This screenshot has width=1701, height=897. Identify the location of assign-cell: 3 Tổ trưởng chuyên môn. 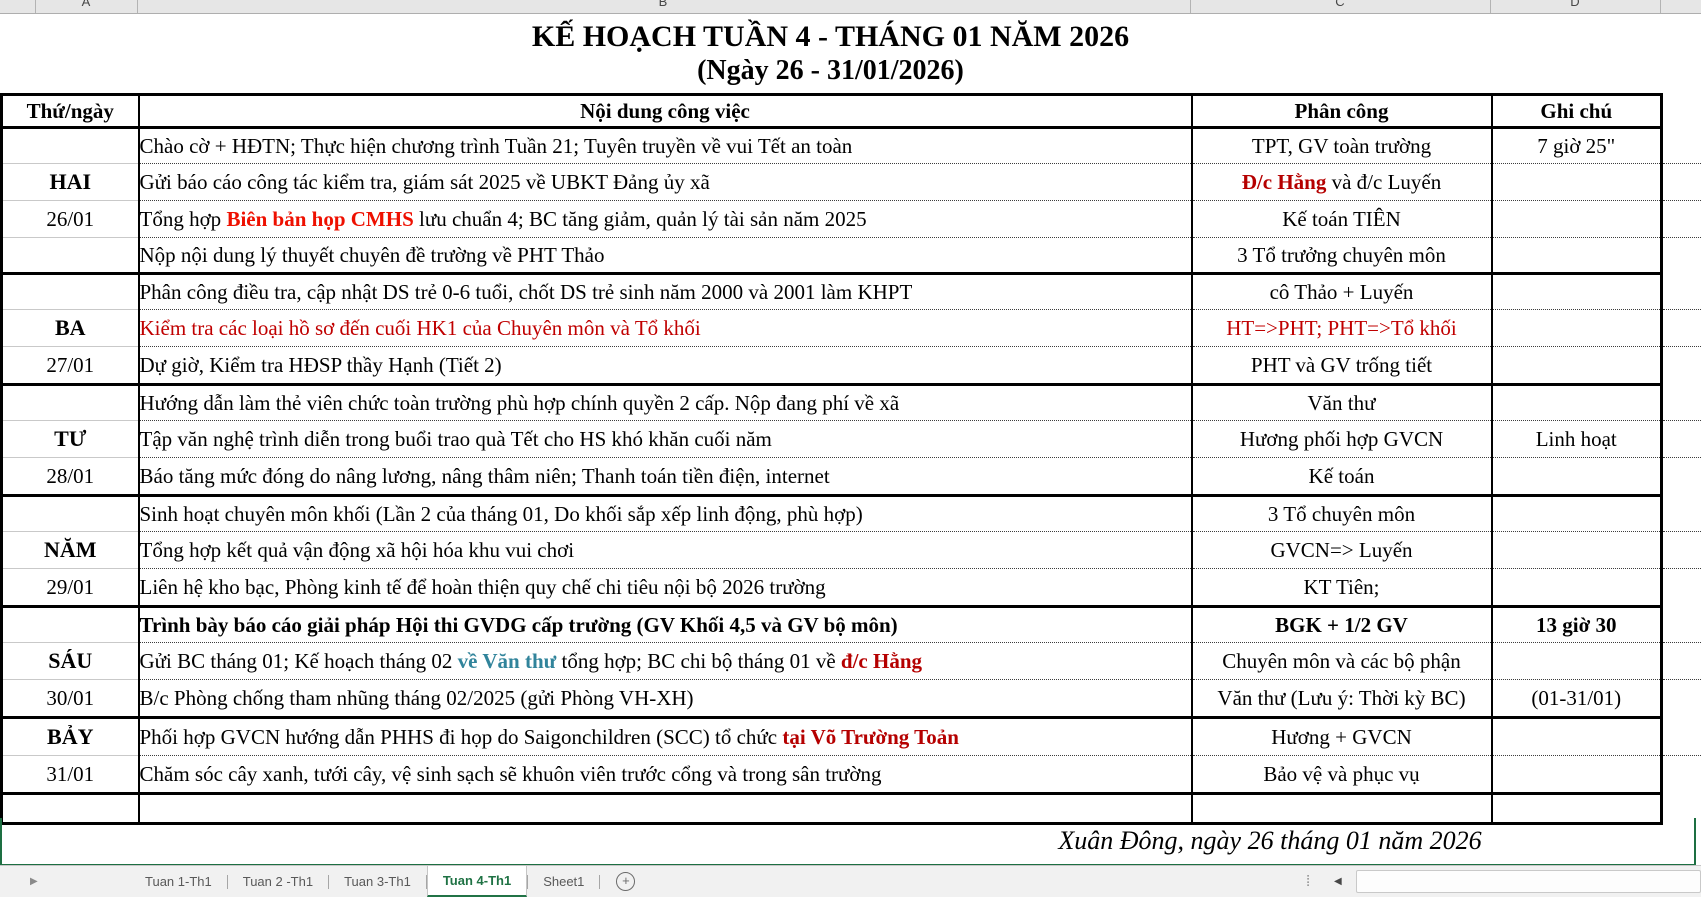
(1342, 256).